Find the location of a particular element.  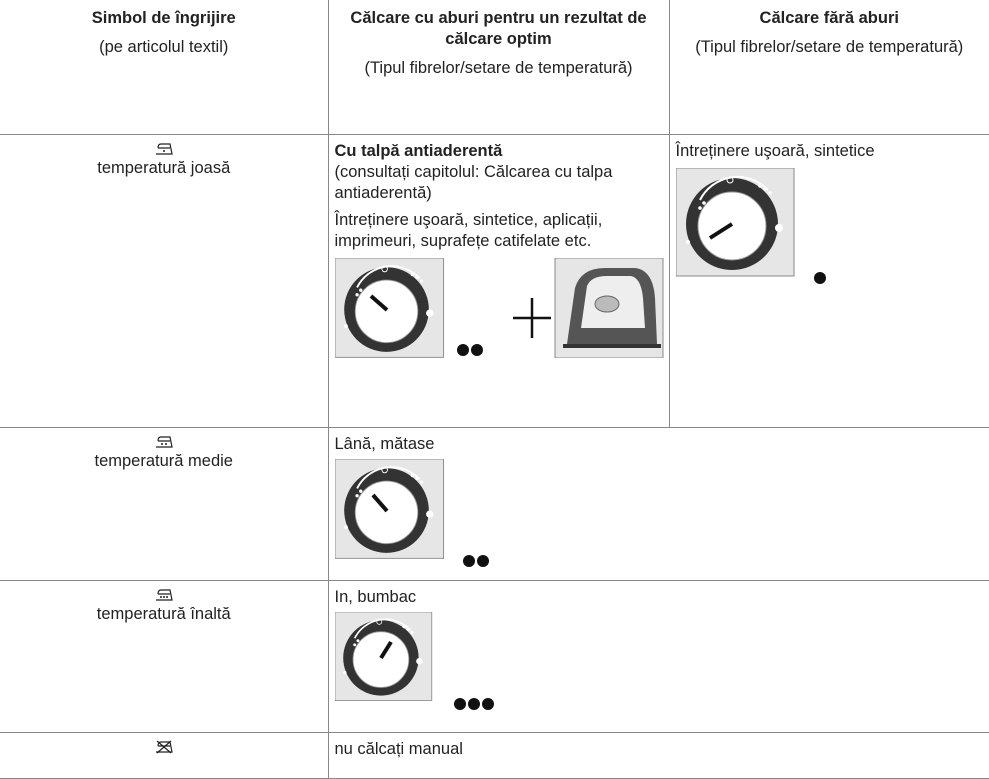

header-subtitle: (pe articolul textil) is located at coordinates (164, 47).